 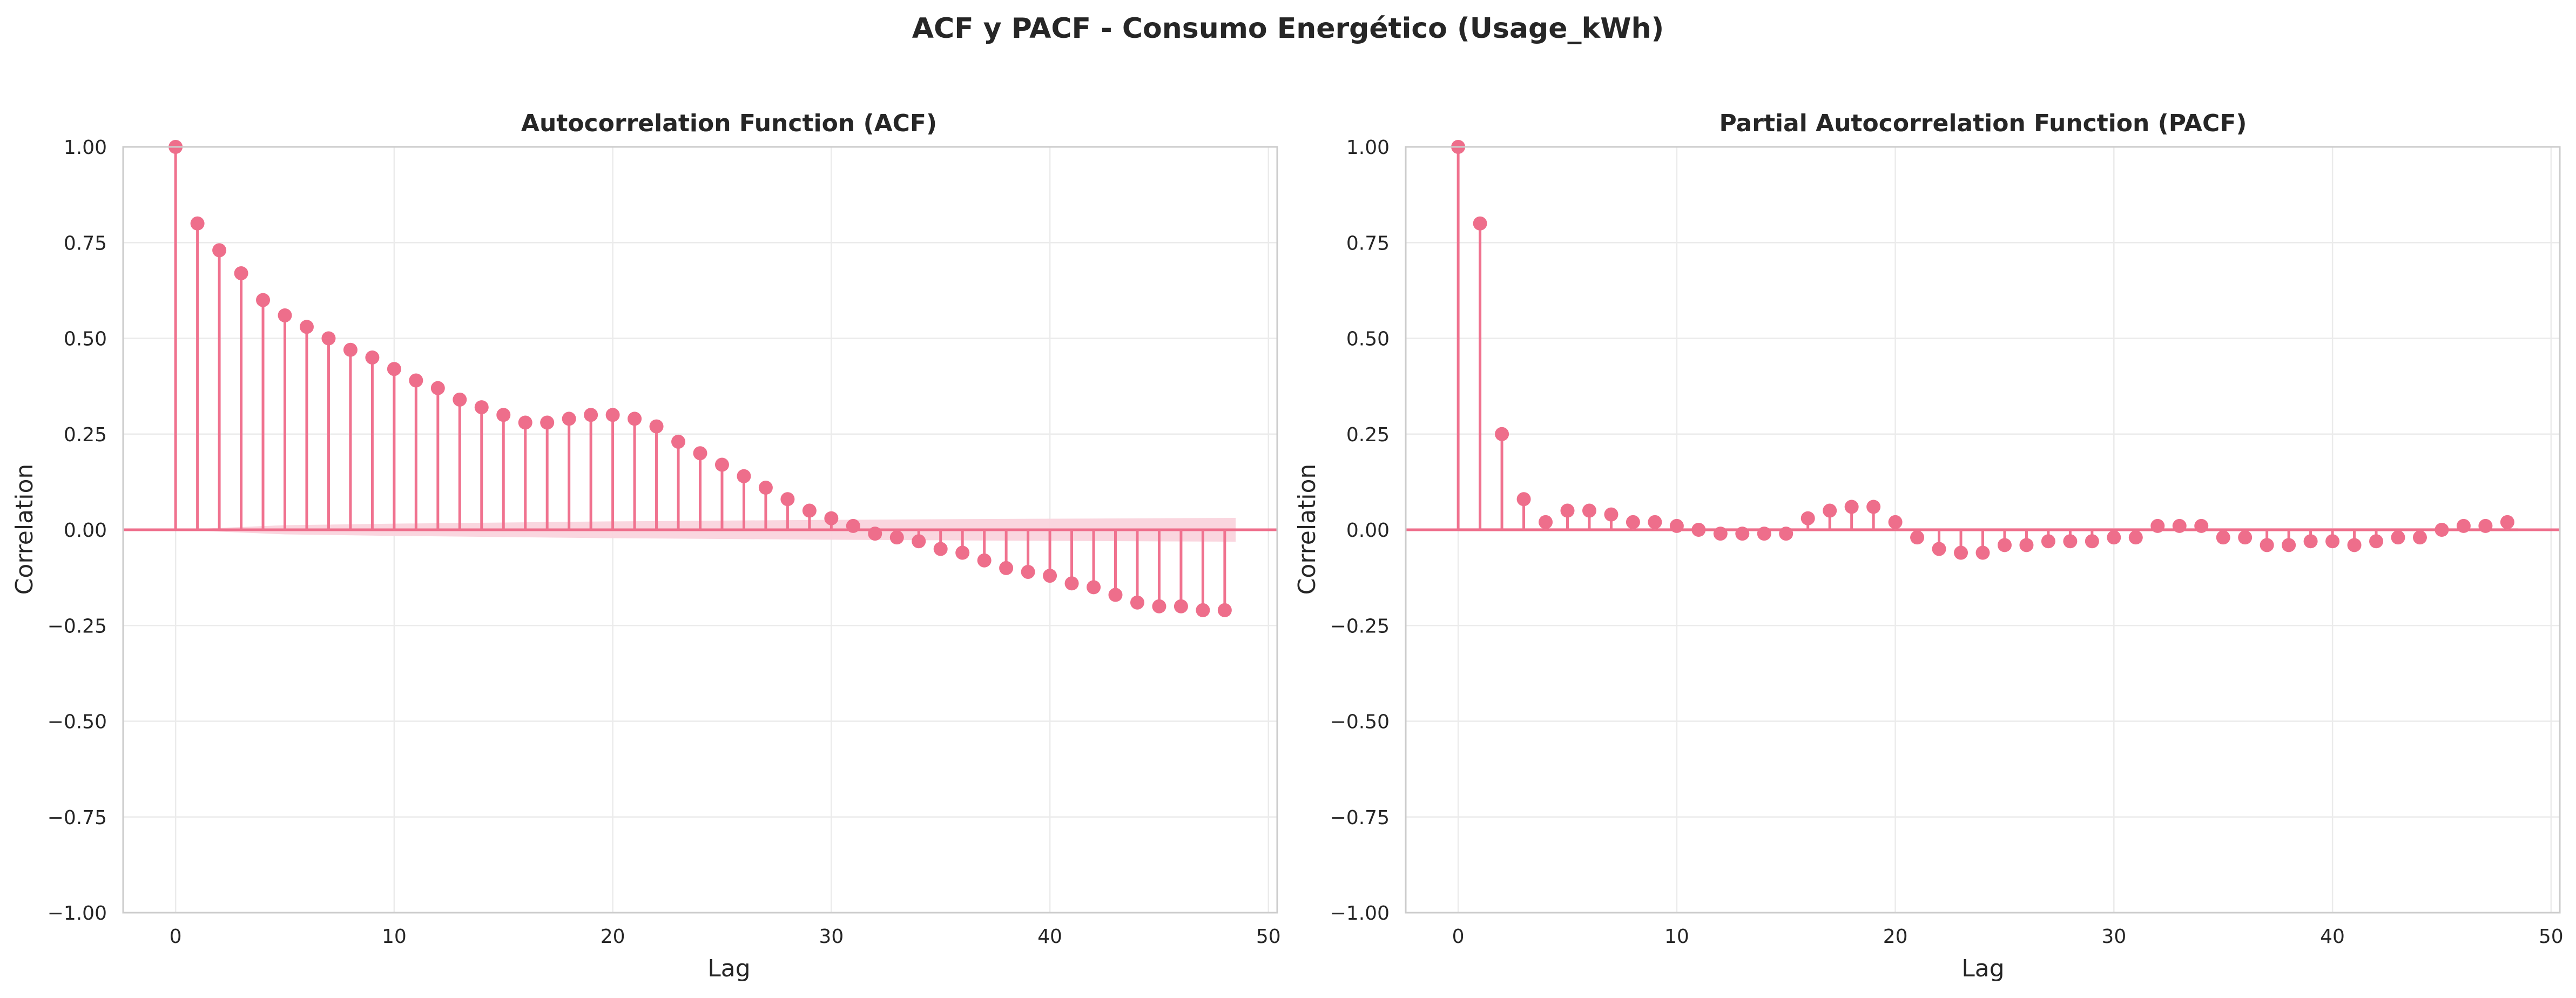 What do you see at coordinates (85, 435) in the screenshot?
I see `acf-ytick-label: 0.25` at bounding box center [85, 435].